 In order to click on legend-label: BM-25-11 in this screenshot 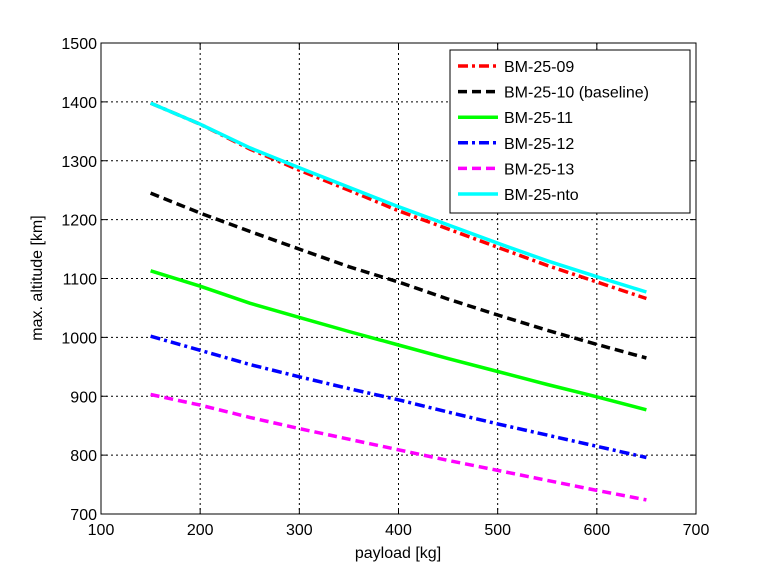, I will do `click(538, 118)`.